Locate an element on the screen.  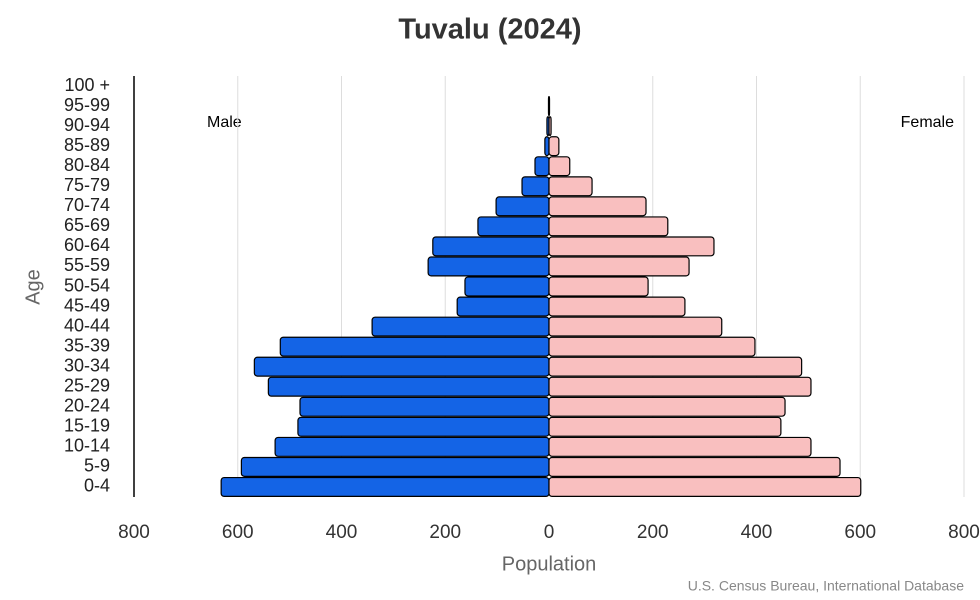
chart-title: Tuvalu (2024) is located at coordinates (489, 30).